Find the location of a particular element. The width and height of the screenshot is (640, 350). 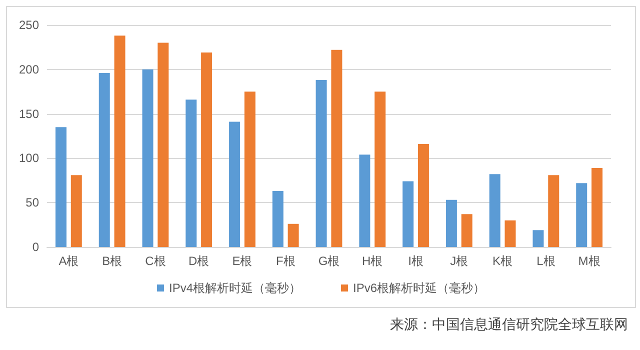

source-note: 来源：中国信息通信研究院全球互联网 is located at coordinates (509, 325).